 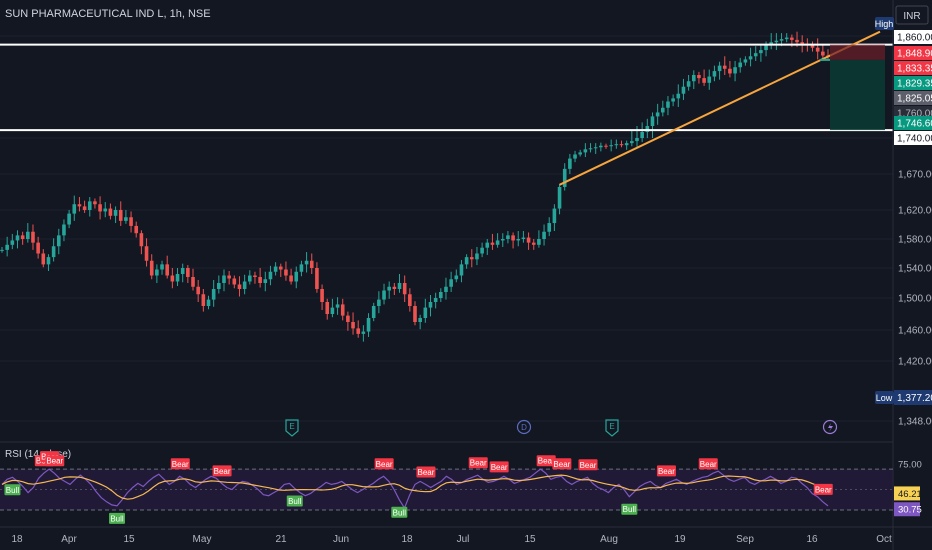 What do you see at coordinates (720, 108) in the screenshot?
I see `trendline` at bounding box center [720, 108].